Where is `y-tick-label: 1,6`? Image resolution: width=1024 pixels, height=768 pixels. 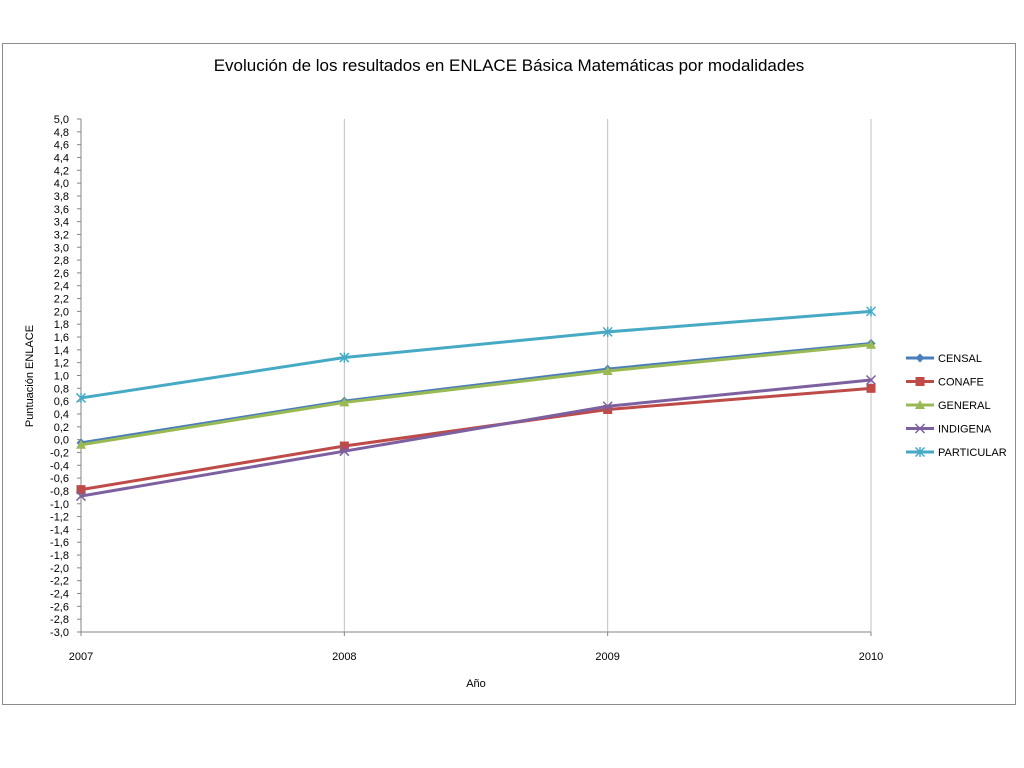 y-tick-label: 1,6 is located at coordinates (61, 338).